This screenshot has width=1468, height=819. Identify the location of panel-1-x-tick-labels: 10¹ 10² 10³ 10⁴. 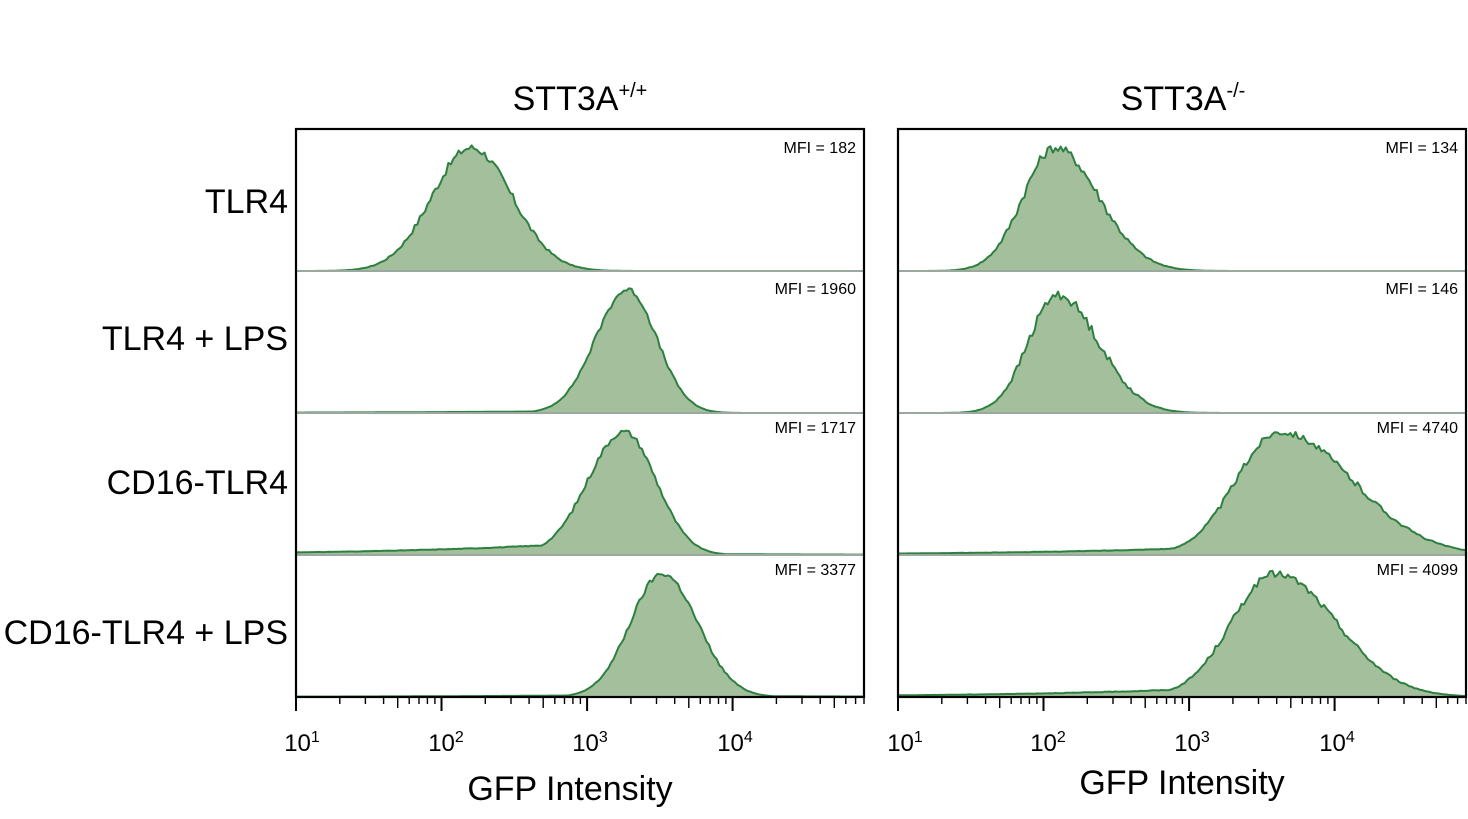
(518, 743).